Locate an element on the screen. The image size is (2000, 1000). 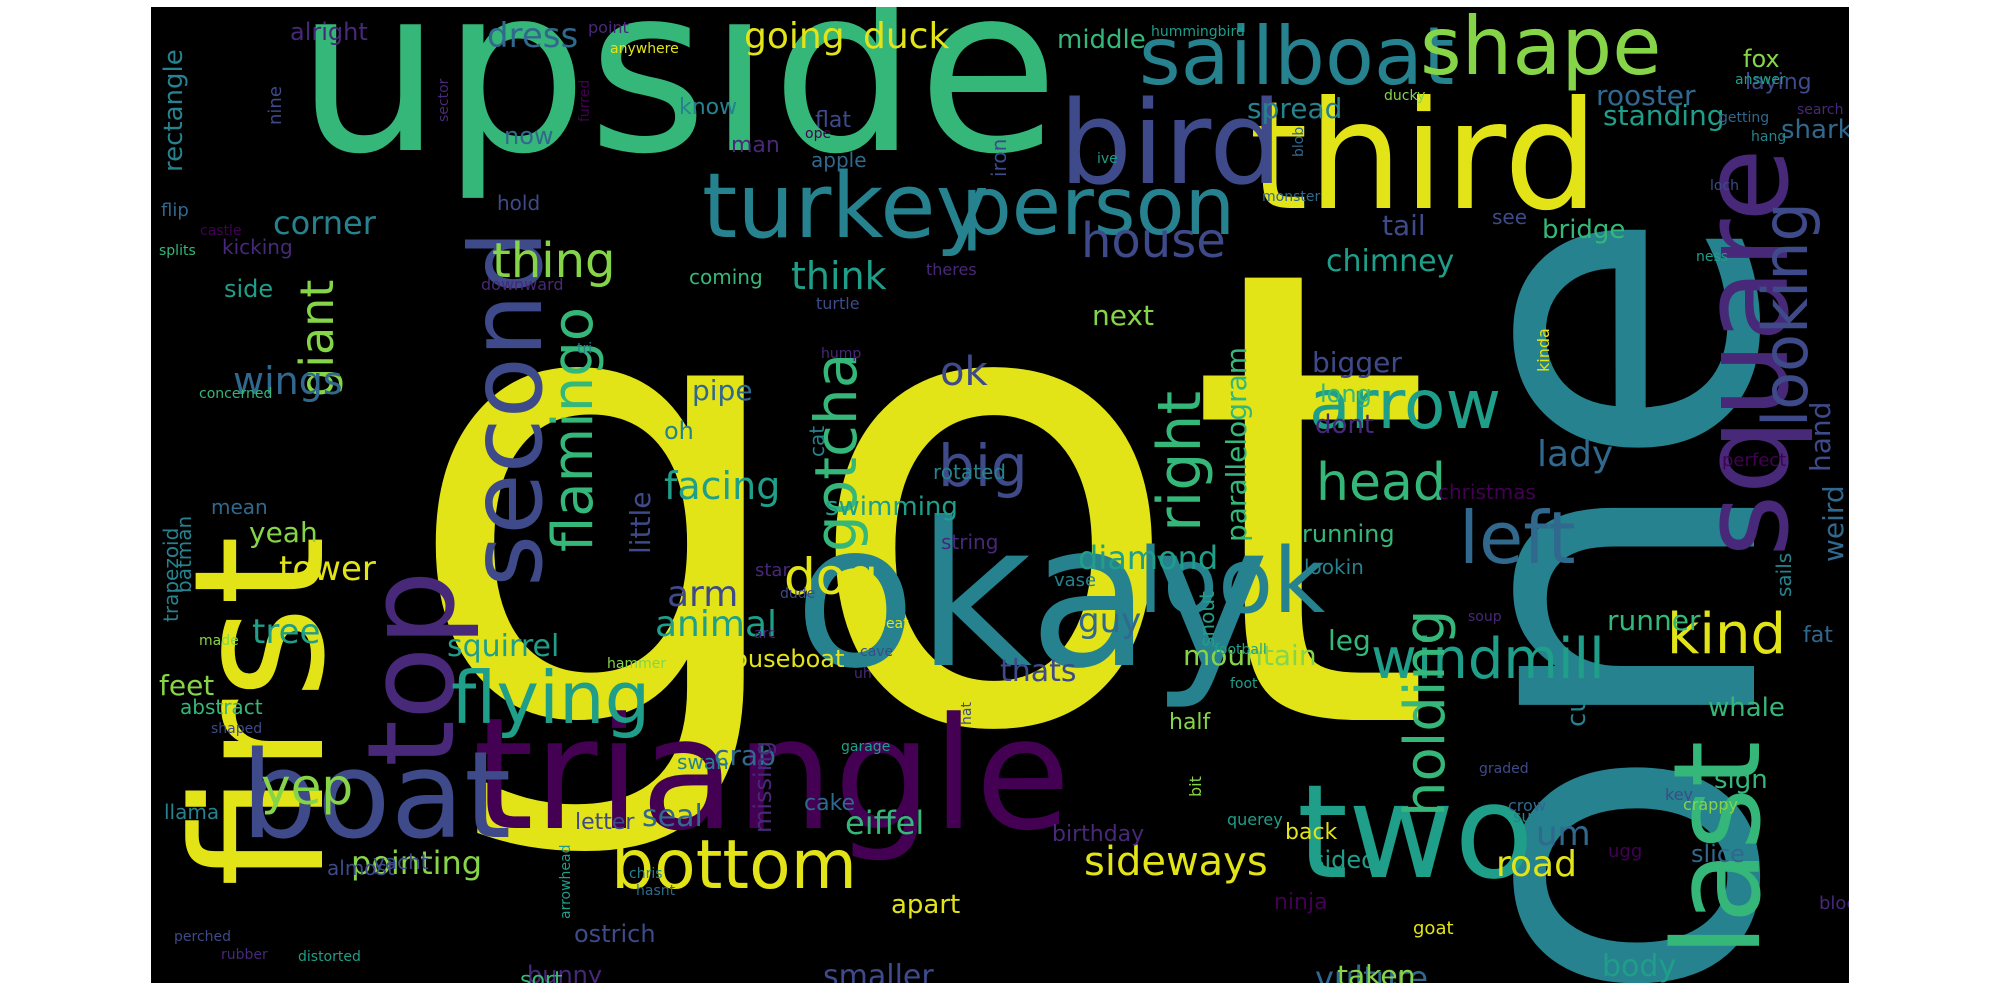
cloud-word: bigger is located at coordinates (1357, 362).